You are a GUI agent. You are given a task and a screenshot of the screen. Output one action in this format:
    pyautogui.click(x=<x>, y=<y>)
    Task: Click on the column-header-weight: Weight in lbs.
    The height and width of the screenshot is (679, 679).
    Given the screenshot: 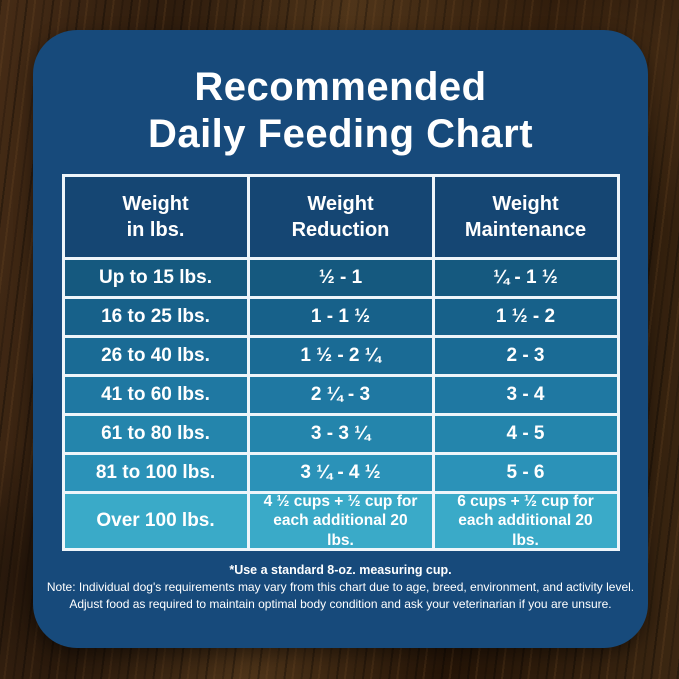 What is the action you would take?
    pyautogui.click(x=155, y=217)
    